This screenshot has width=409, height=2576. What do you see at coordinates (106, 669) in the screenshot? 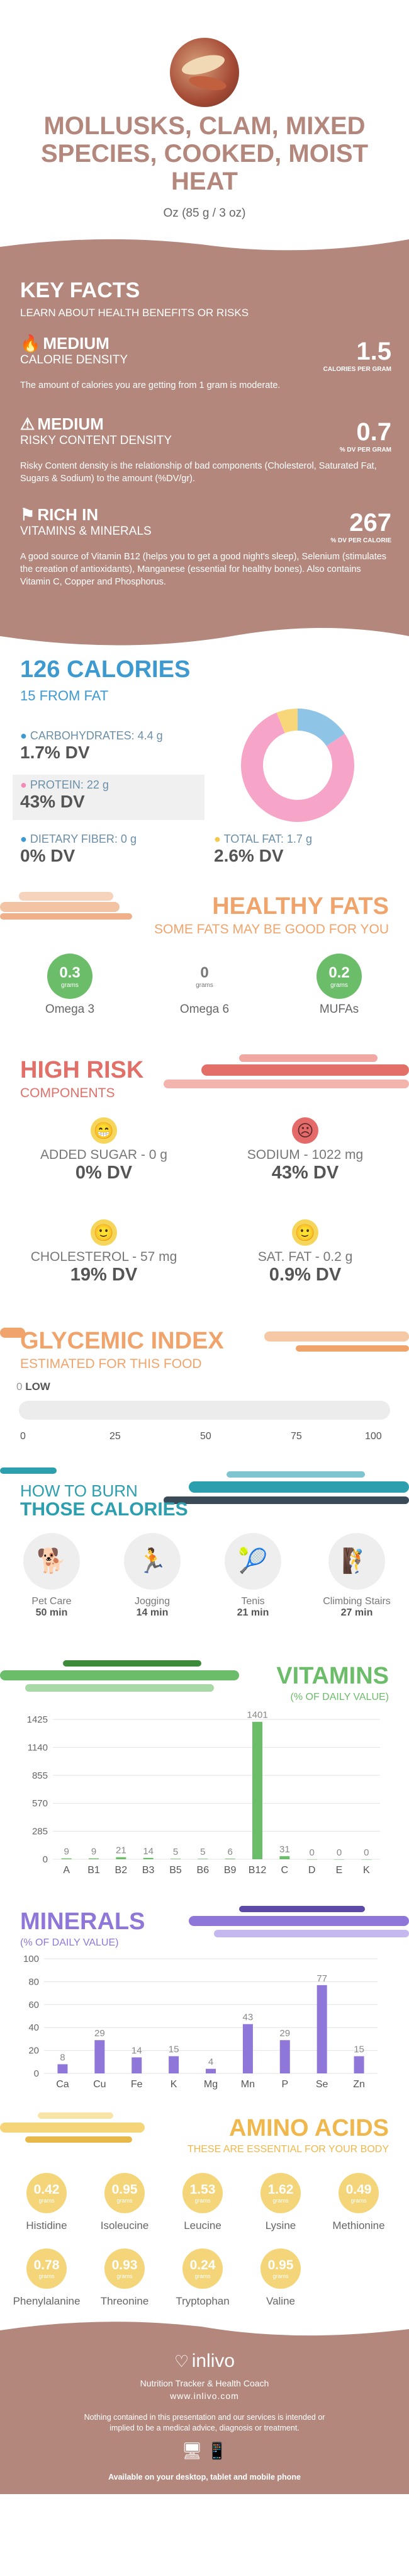
I see `calories-title: 126 CALORIES` at bounding box center [106, 669].